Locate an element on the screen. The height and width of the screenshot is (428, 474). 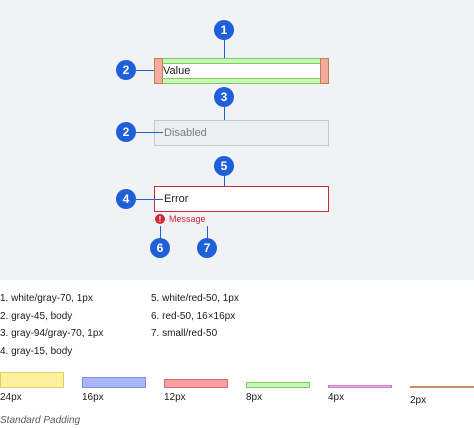
legend-item-1: 1. white/gray-70, 1px is located at coordinates (46, 298).